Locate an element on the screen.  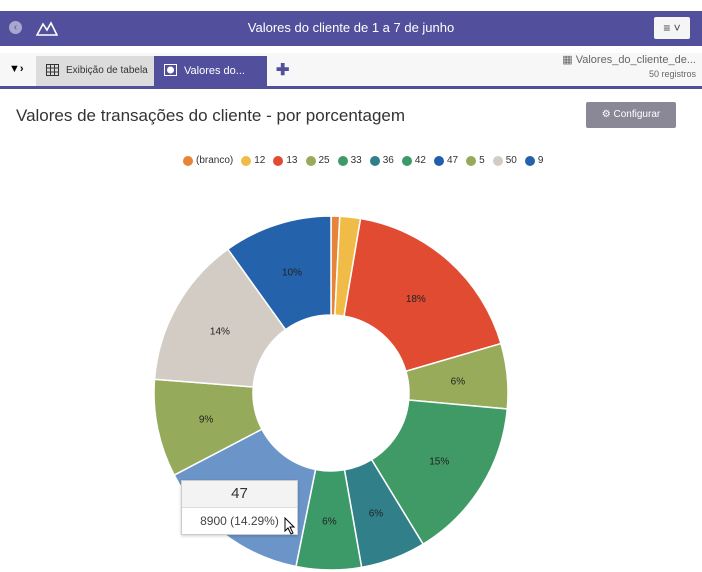
tooltip-label: 47 is located at coordinates (239, 494).